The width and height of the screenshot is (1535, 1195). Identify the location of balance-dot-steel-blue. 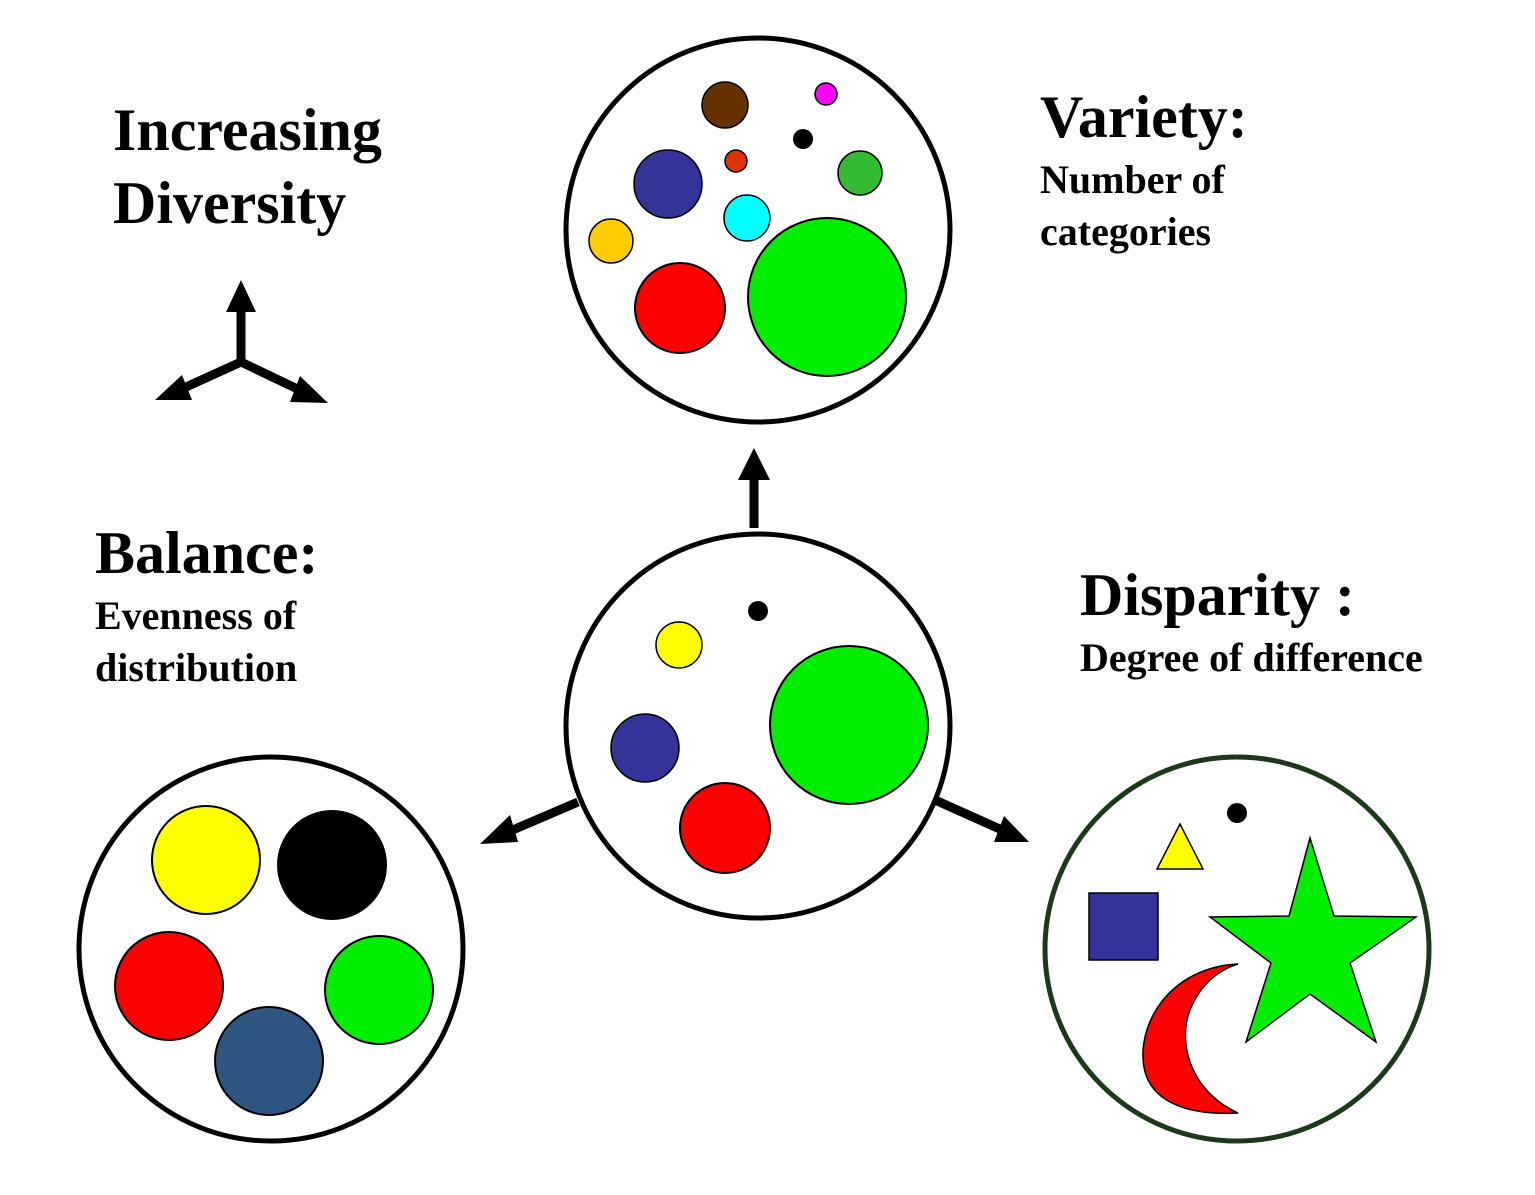
(269, 1061).